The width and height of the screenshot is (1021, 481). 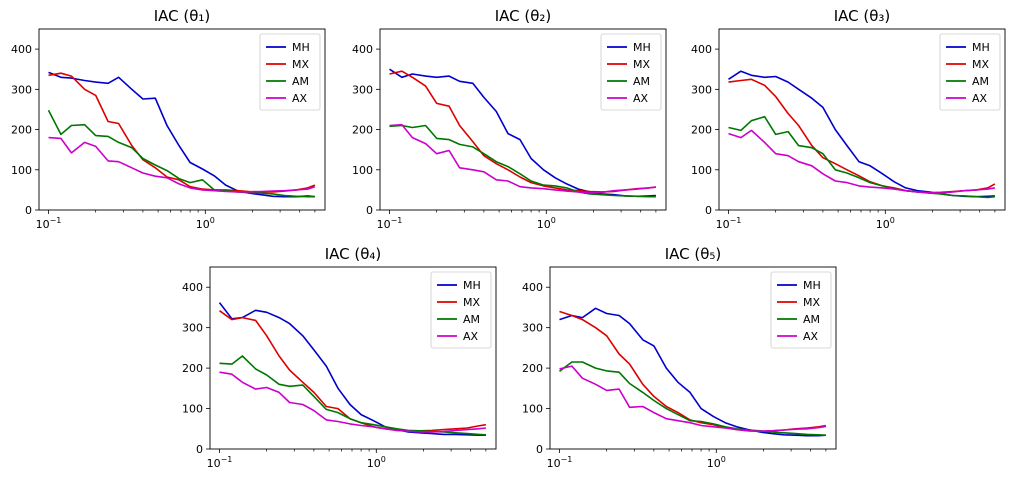 I want to click on chart-panel-3: IAC (θ₃) 0 100 200 300 400 10⁻¹ 100 MH MX AM AX, so click(x=848, y=119).